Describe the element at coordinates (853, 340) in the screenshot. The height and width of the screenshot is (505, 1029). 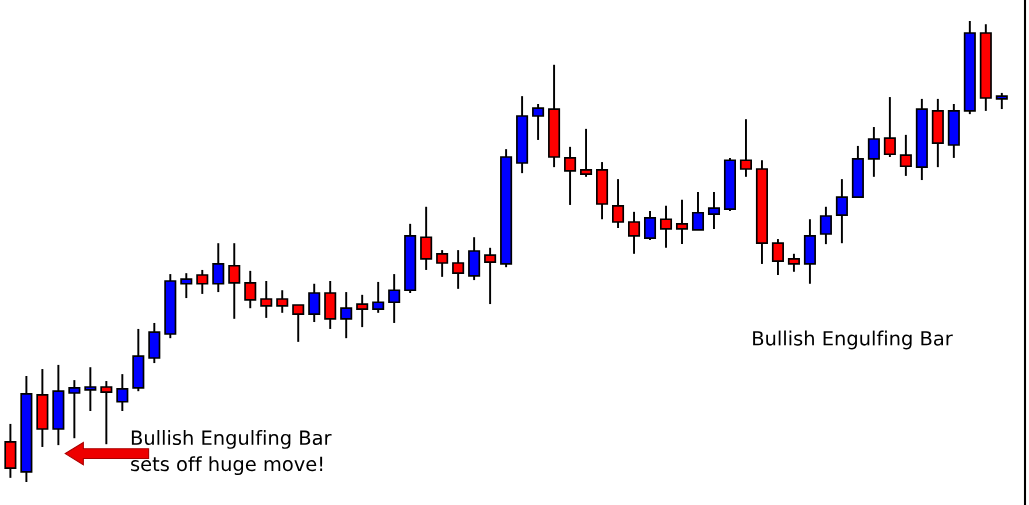
I see `annotation: Bullish Engulfing Bar` at that location.